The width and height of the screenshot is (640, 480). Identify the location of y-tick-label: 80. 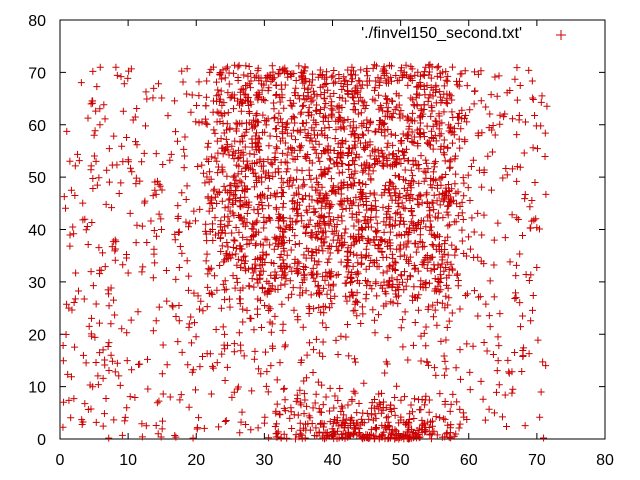
(37, 21).